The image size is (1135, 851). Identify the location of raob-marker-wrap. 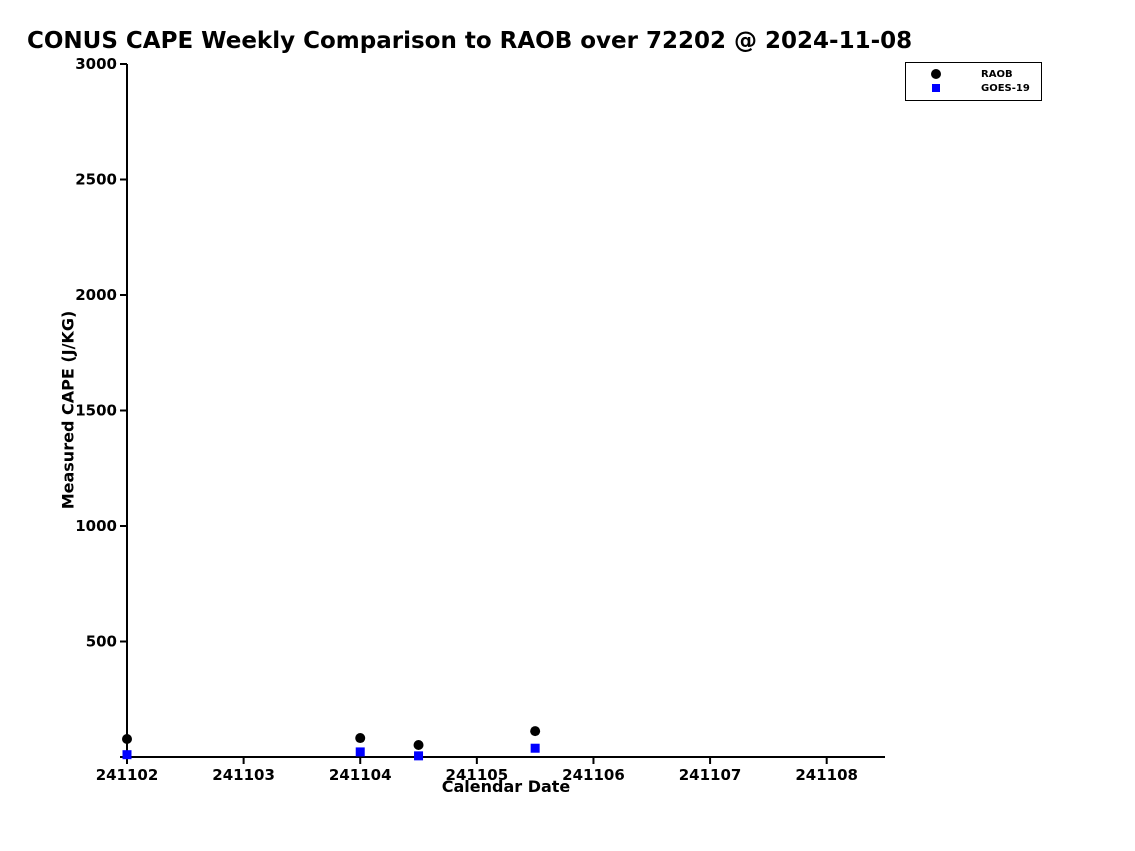
(936, 74).